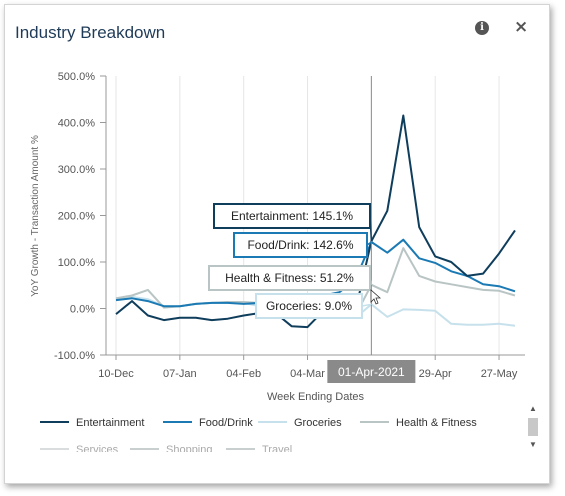 Image resolution: width=565 pixels, height=496 pixels. I want to click on scroll-up-icon: ▲, so click(533, 408).